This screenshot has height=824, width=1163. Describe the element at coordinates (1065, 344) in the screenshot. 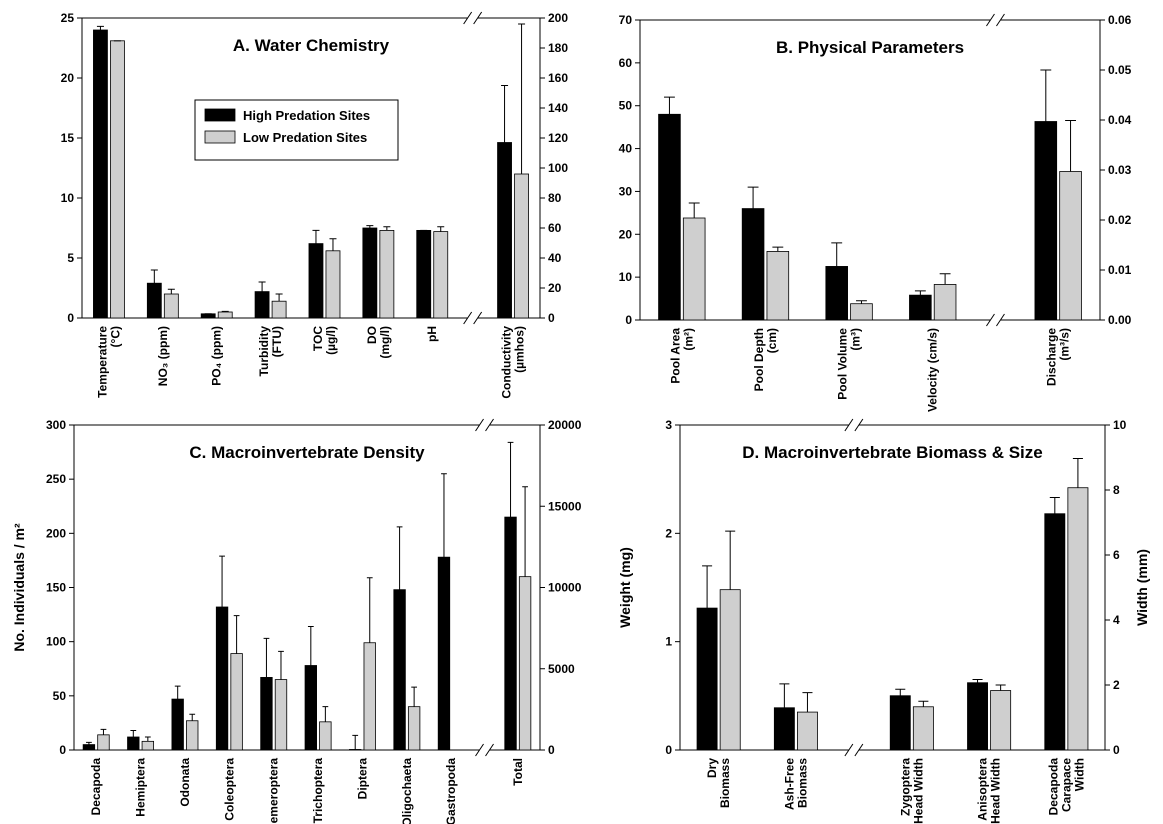

I see `x-tick-label: (m³/s)` at that location.